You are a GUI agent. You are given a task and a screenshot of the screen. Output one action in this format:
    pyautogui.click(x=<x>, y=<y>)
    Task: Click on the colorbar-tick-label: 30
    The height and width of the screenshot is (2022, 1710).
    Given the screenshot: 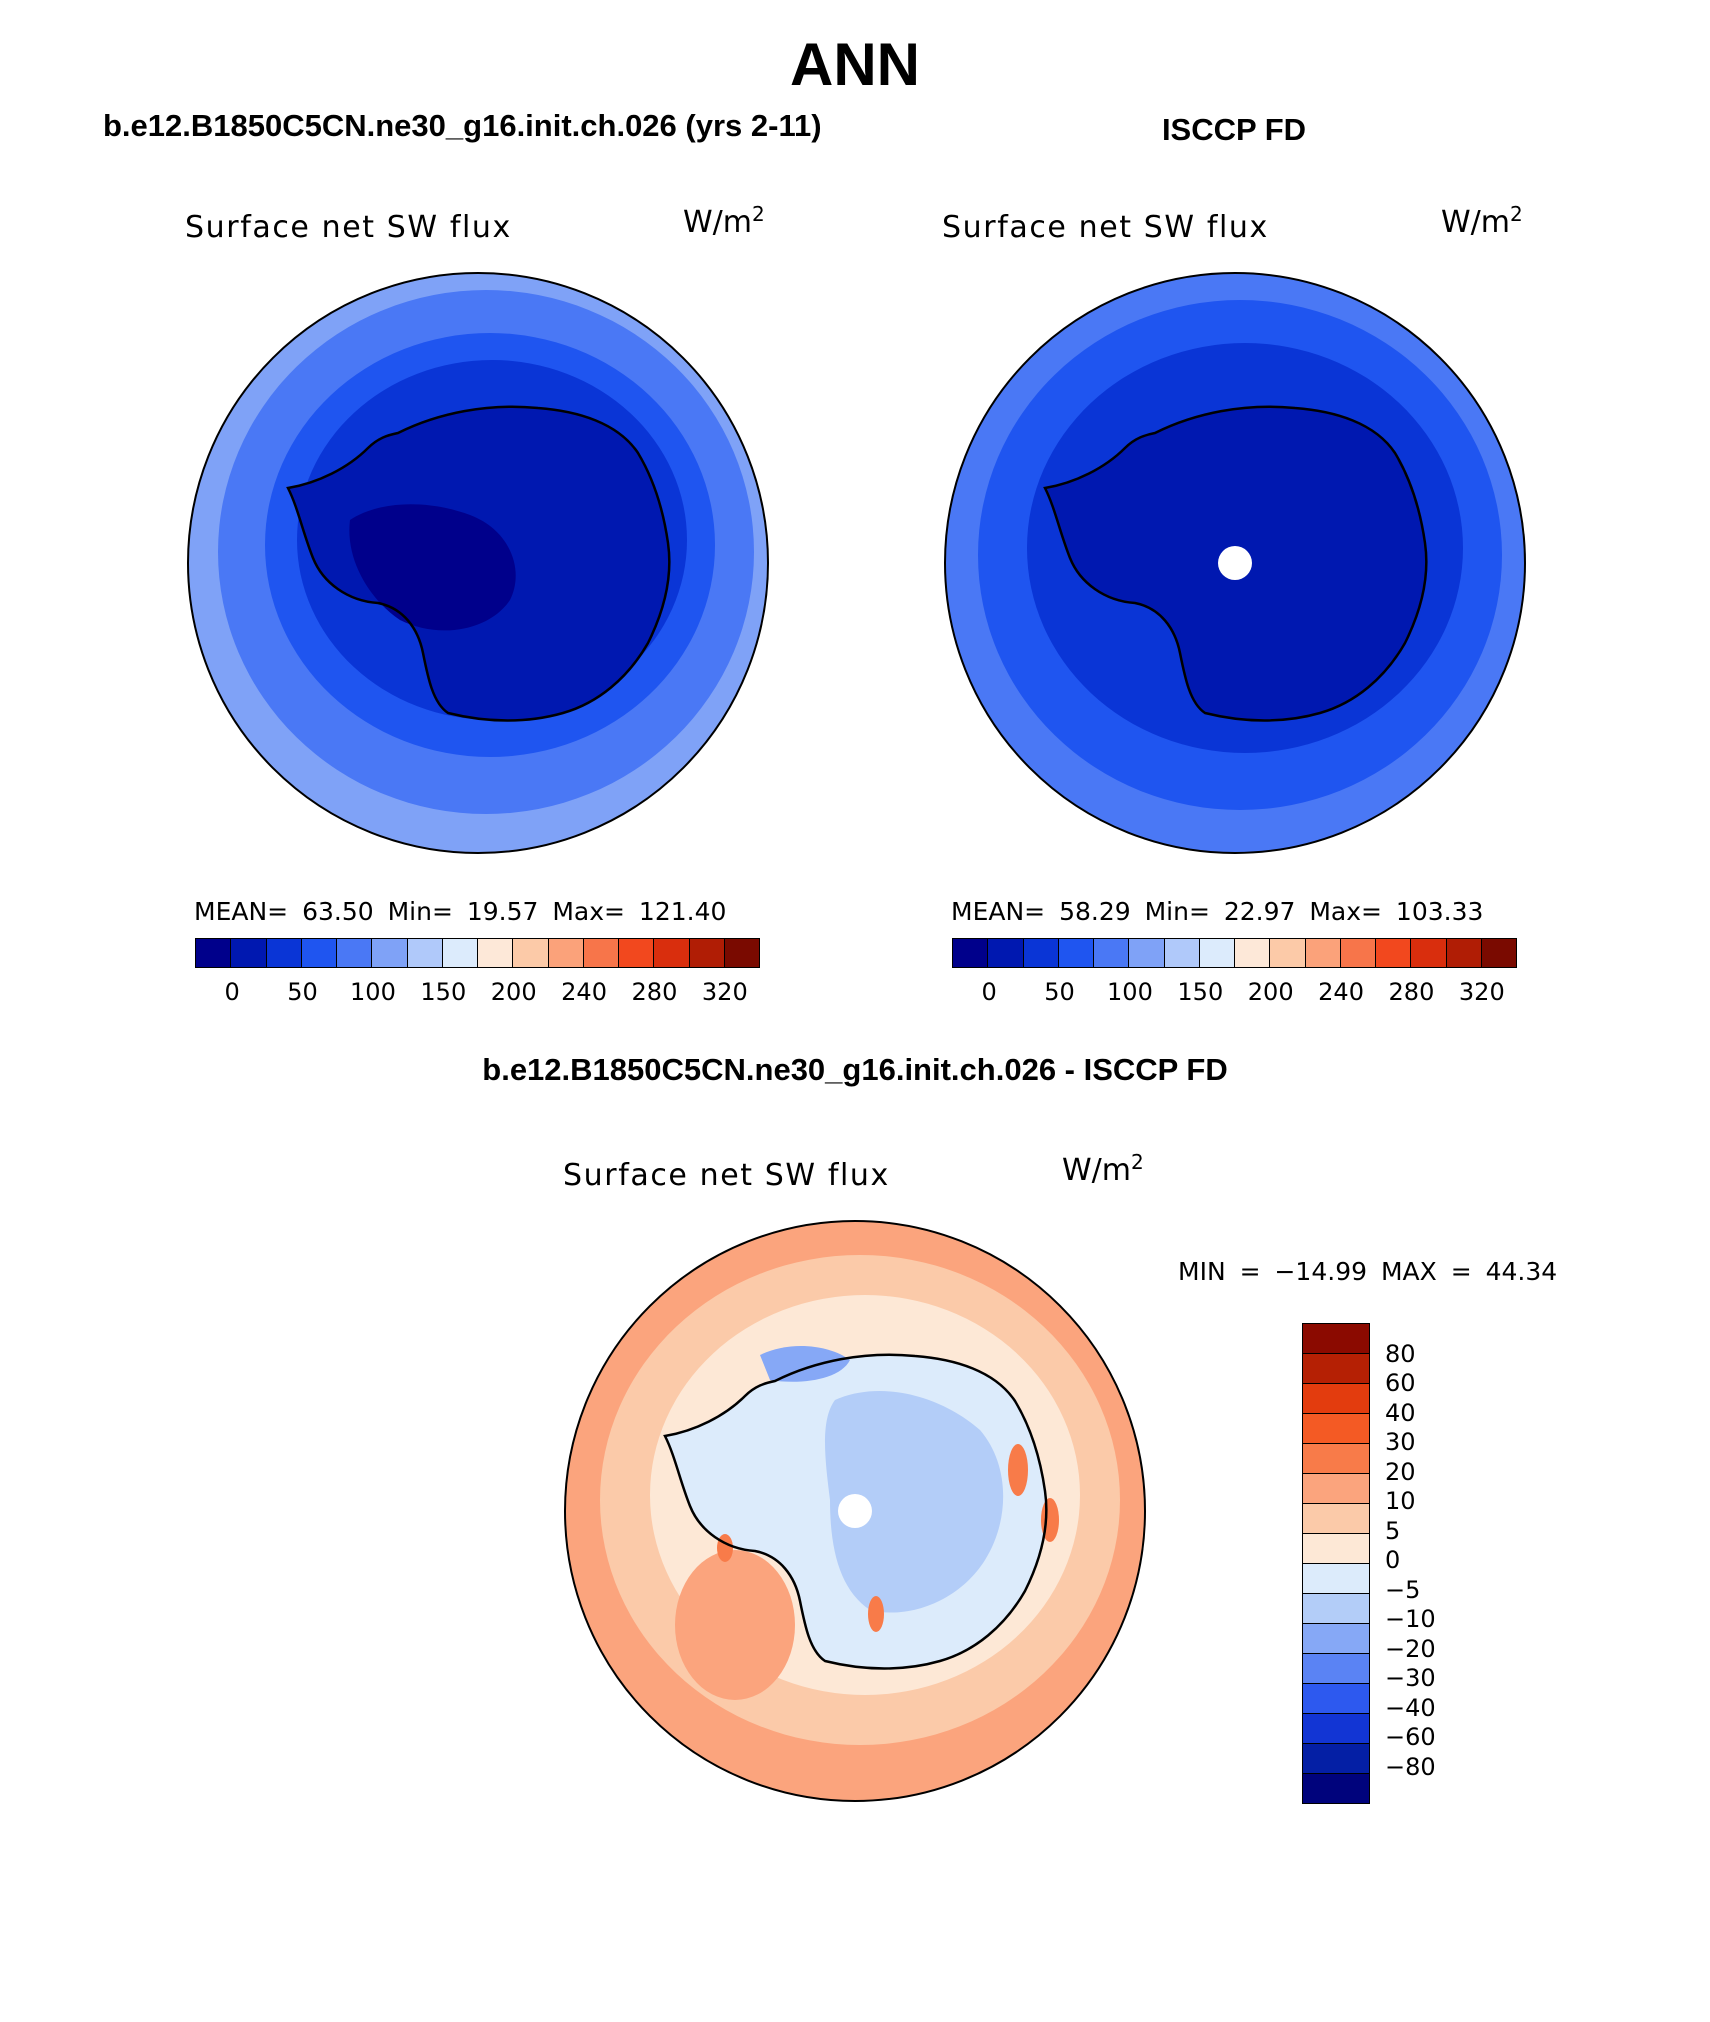 What is the action you would take?
    pyautogui.click(x=1400, y=1442)
    